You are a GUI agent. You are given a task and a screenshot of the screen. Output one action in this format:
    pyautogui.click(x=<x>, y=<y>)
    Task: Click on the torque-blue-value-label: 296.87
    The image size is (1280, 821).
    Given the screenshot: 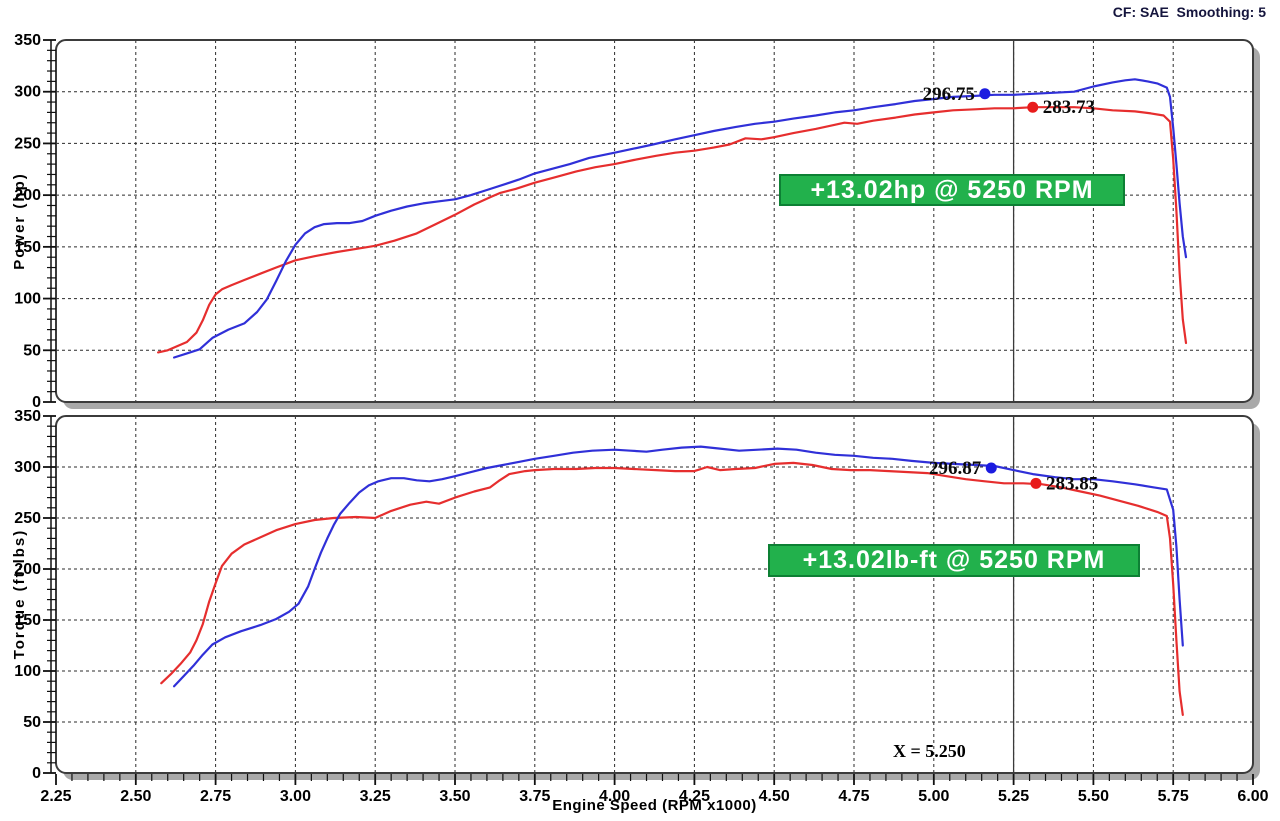 What is the action you would take?
    pyautogui.click(x=955, y=468)
    